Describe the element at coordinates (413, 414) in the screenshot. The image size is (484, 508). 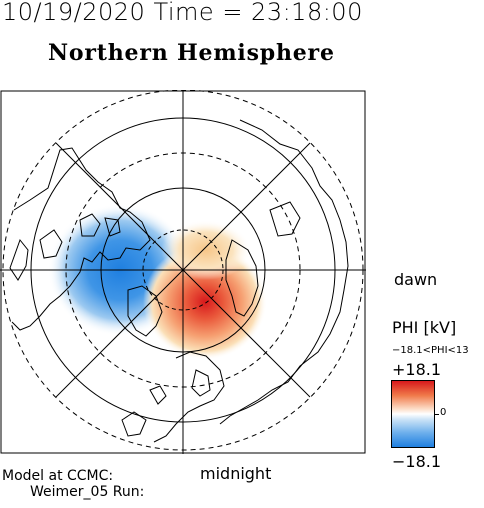
I see `colorbar` at that location.